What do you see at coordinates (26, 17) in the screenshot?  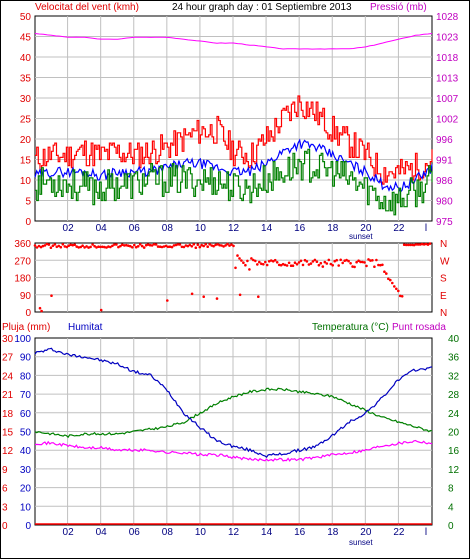 I see `wind-y-tick: 50` at bounding box center [26, 17].